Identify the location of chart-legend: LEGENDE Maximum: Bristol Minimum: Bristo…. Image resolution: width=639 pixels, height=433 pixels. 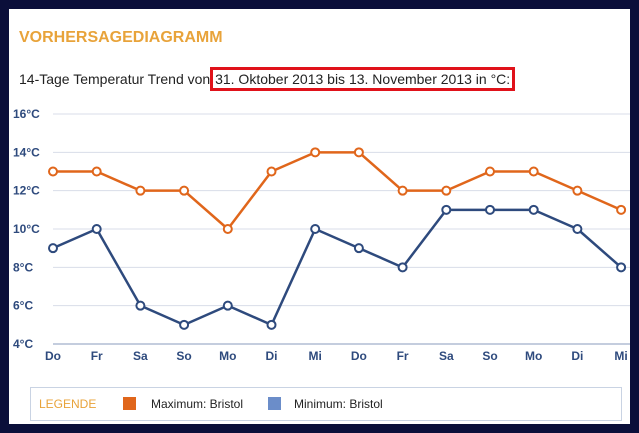
(326, 404).